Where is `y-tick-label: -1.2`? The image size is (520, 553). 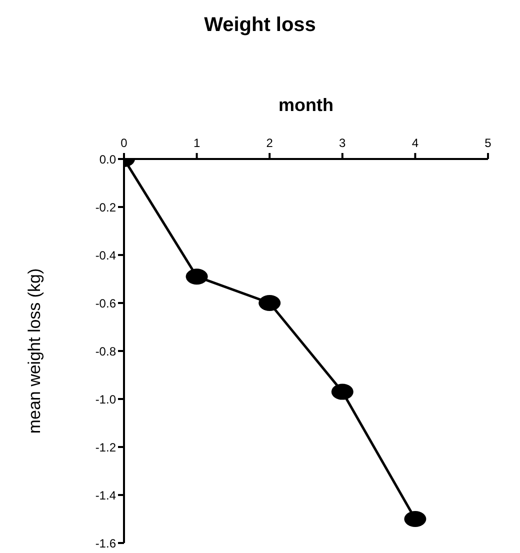 y-tick-label: -1.2 is located at coordinates (105, 447).